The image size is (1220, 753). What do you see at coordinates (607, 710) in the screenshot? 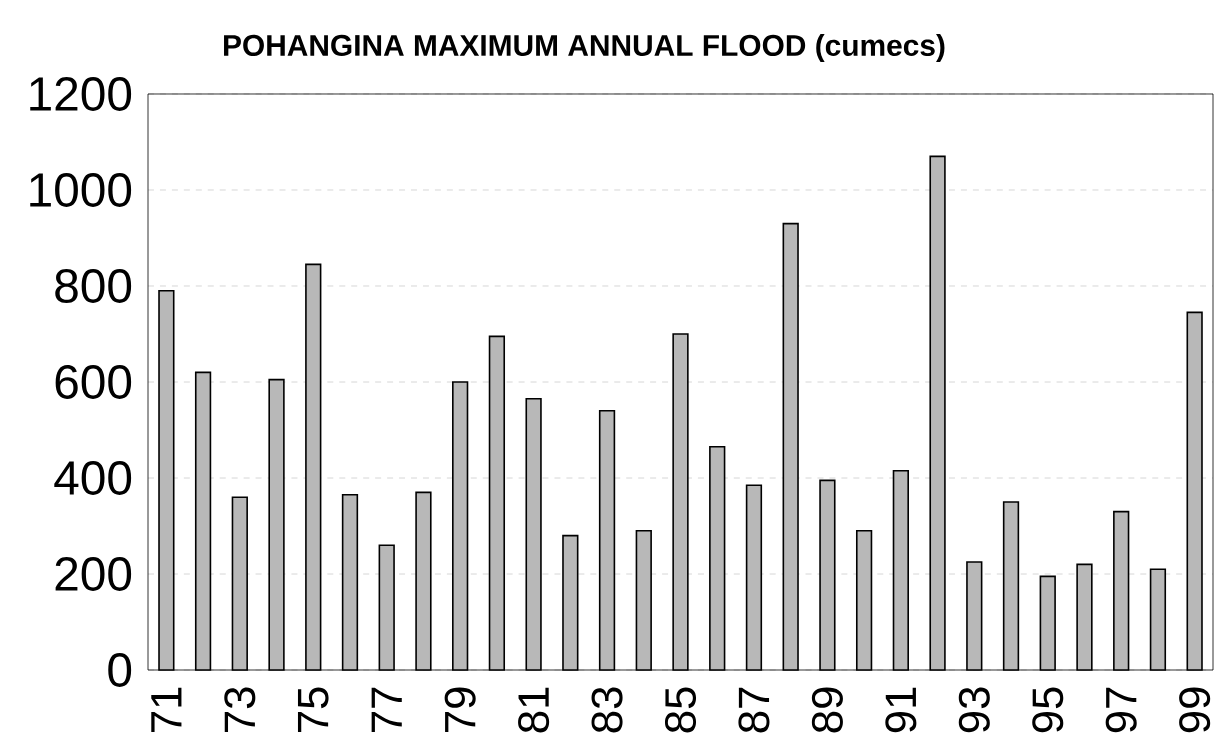
I see `x-tick-label: 83` at bounding box center [607, 710].